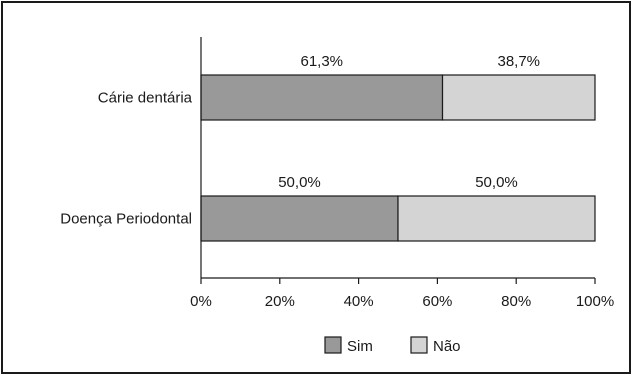 This screenshot has height=375, width=632. Describe the element at coordinates (126, 159) in the screenshot. I see `category-labels-layer: Cárie dentária Doença Periodontal` at that location.